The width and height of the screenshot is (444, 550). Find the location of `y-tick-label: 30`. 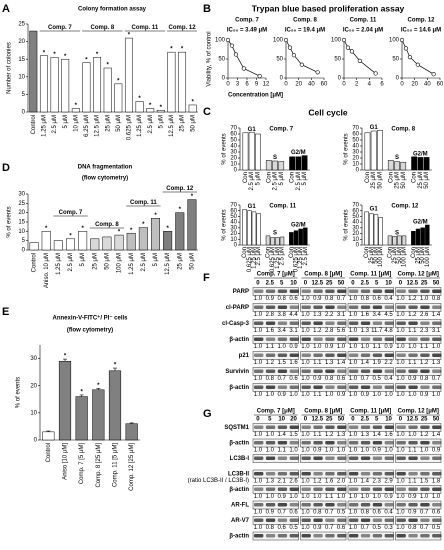

y-tick-label: 30 is located at coordinates (33, 359).